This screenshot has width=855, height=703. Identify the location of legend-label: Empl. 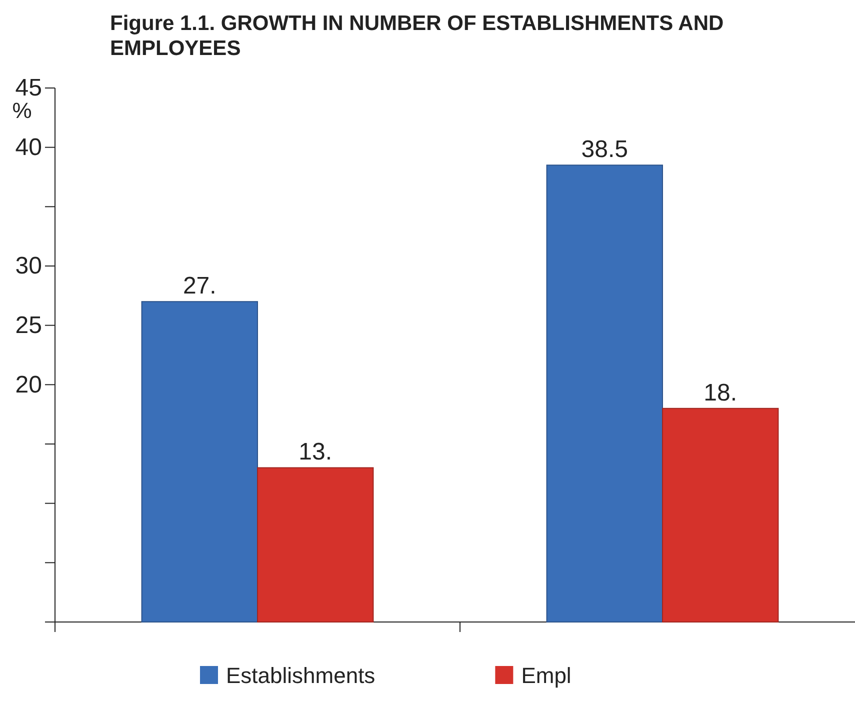
(546, 675).